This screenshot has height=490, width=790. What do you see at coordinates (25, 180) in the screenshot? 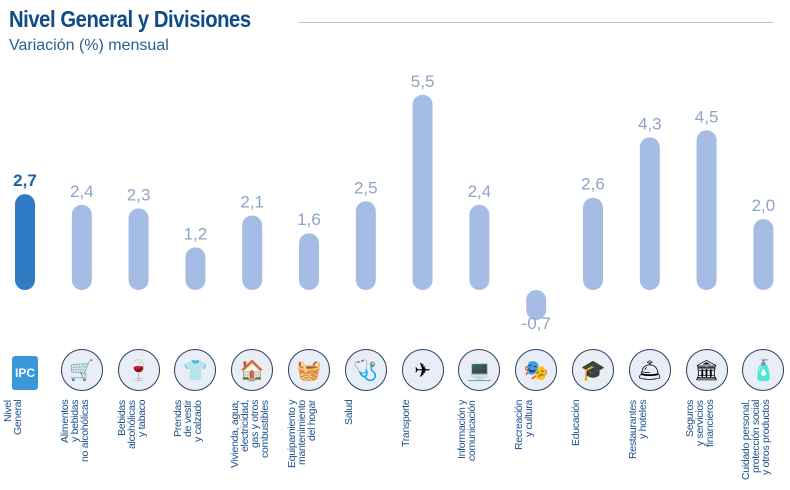
I see `data-label: 2,7` at bounding box center [25, 180].